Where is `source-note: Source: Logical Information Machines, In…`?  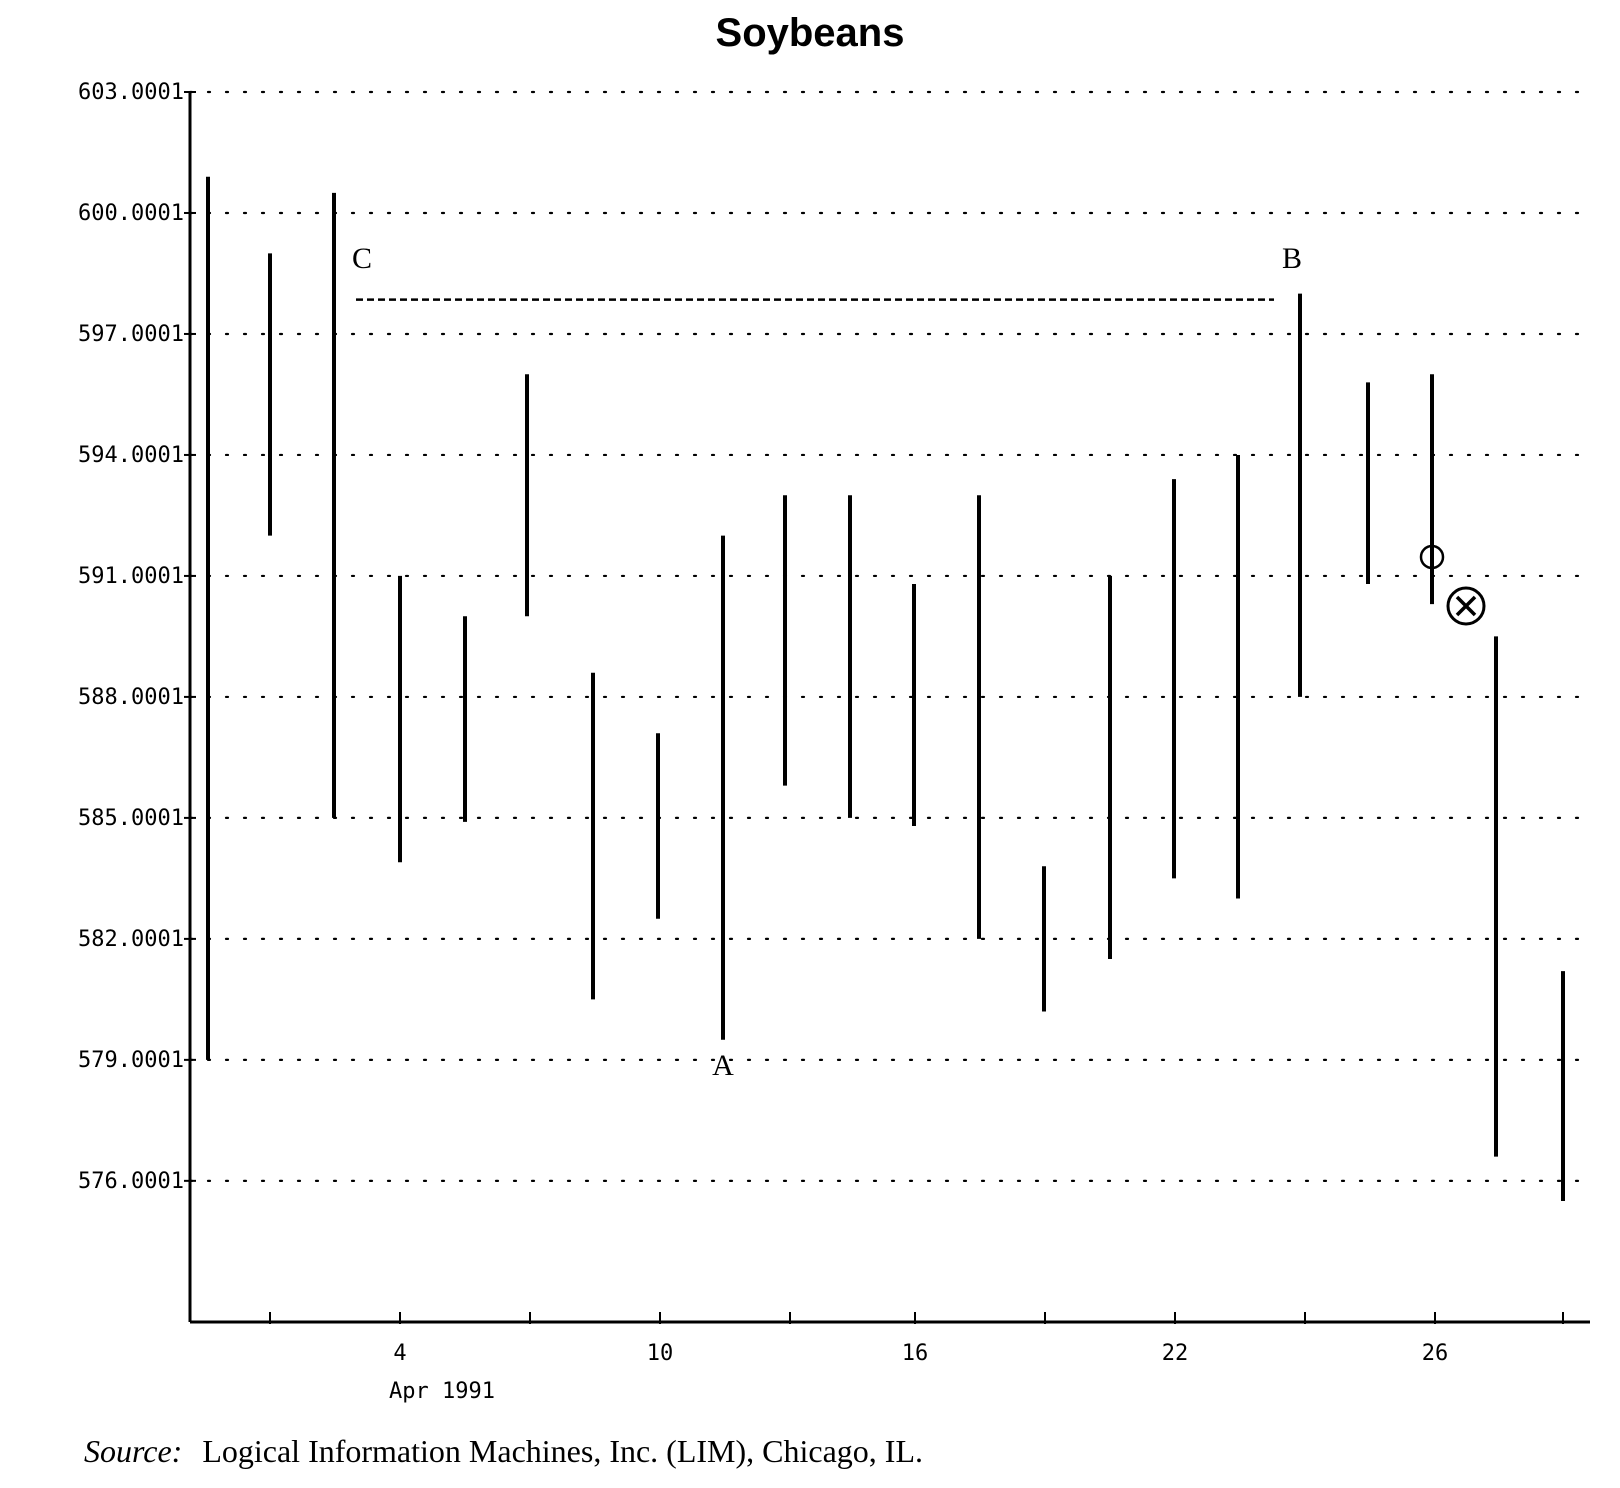
source-note: Source: Logical Information Machines, In… is located at coordinates (503, 1451).